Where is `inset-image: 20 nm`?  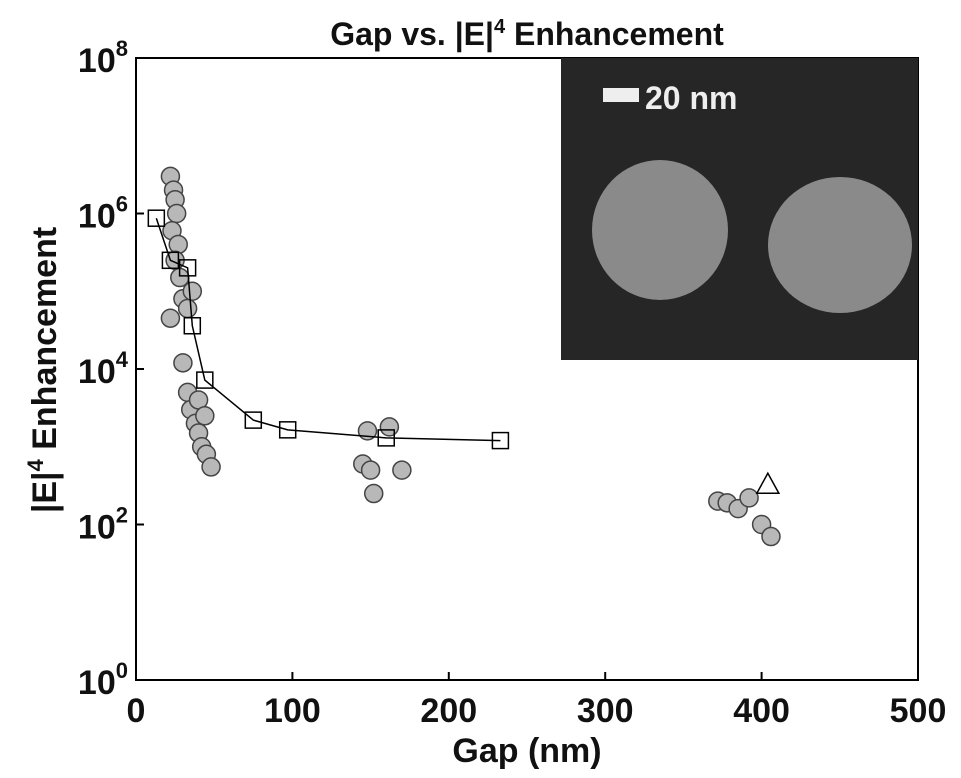 inset-image: 20 nm is located at coordinates (739, 209).